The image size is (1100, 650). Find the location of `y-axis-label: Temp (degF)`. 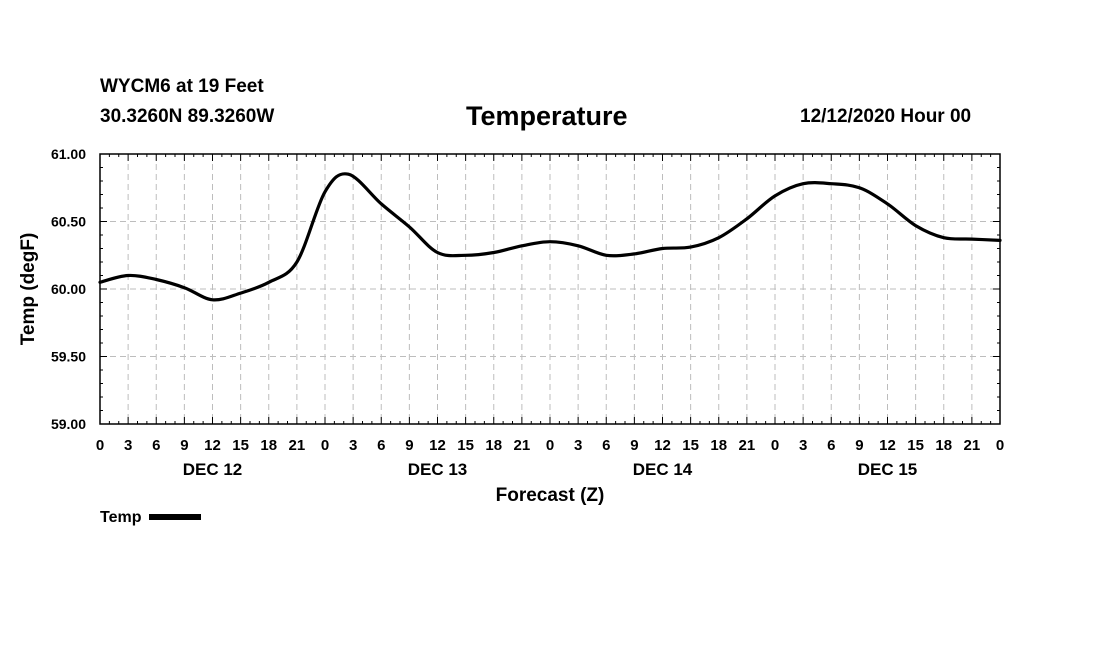

y-axis-label: Temp (degF) is located at coordinates (28, 289).